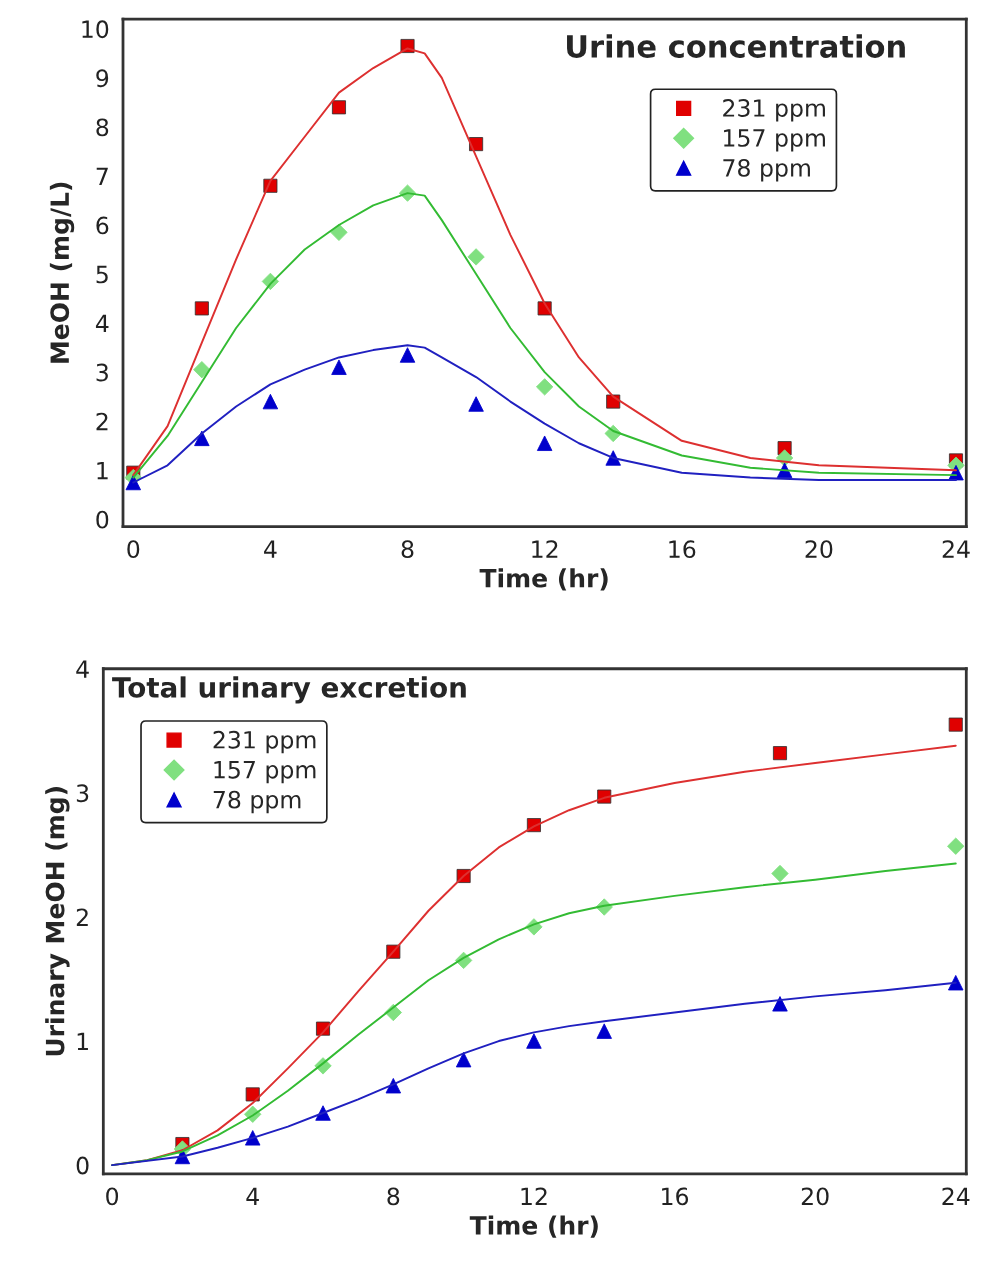 The image size is (984, 1269). Describe the element at coordinates (57, 921) in the screenshot. I see `y-axis-title: Urinary MeOH (mg)` at that location.